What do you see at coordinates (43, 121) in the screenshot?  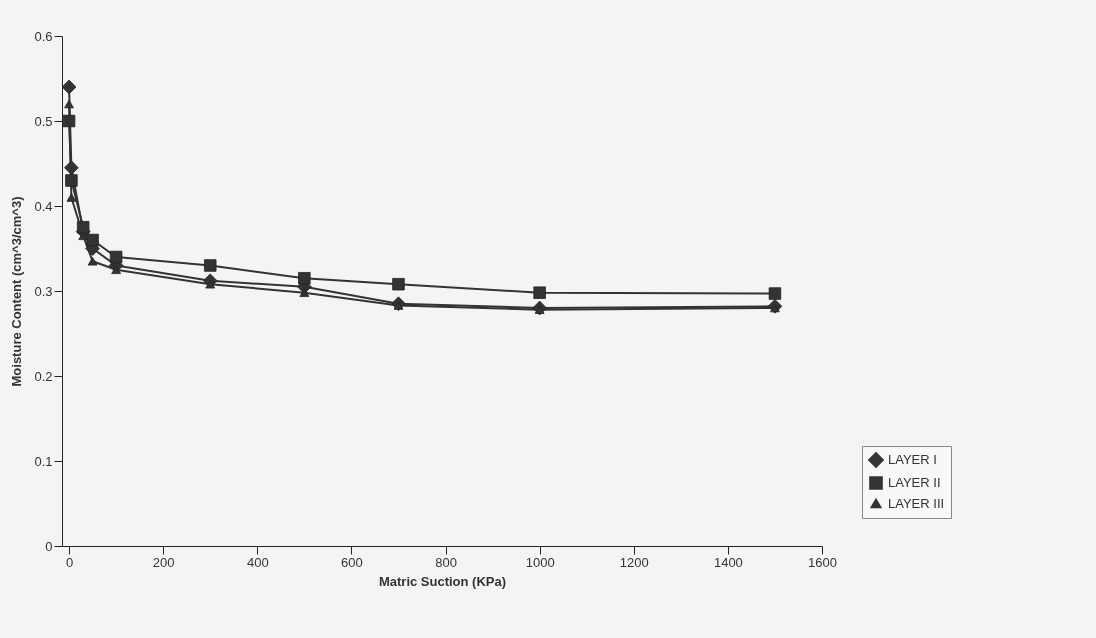 I see `y-tick-label: 0.5` at bounding box center [43, 121].